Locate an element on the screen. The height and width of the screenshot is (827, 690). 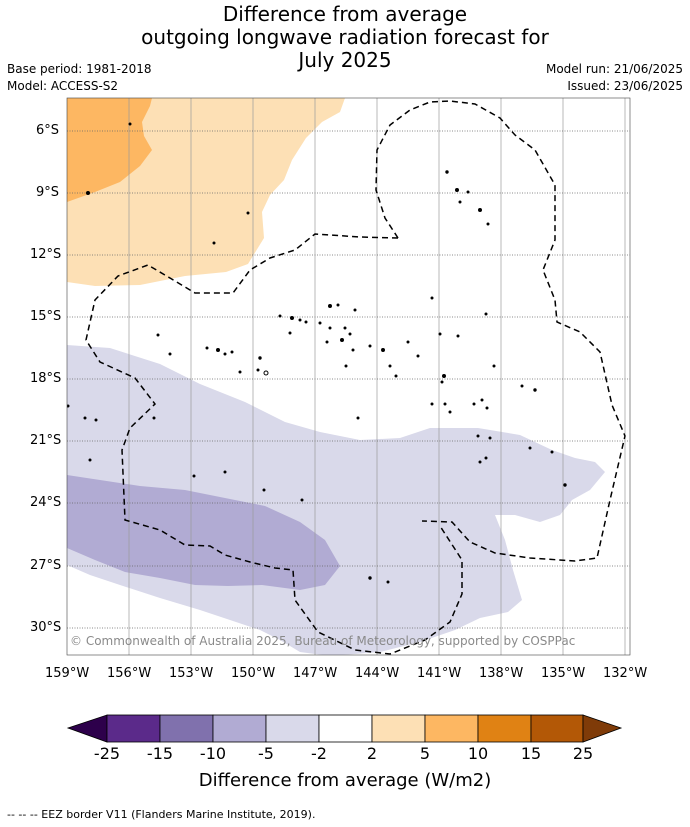
colorbar-under-arrow is located at coordinates (87, 728).